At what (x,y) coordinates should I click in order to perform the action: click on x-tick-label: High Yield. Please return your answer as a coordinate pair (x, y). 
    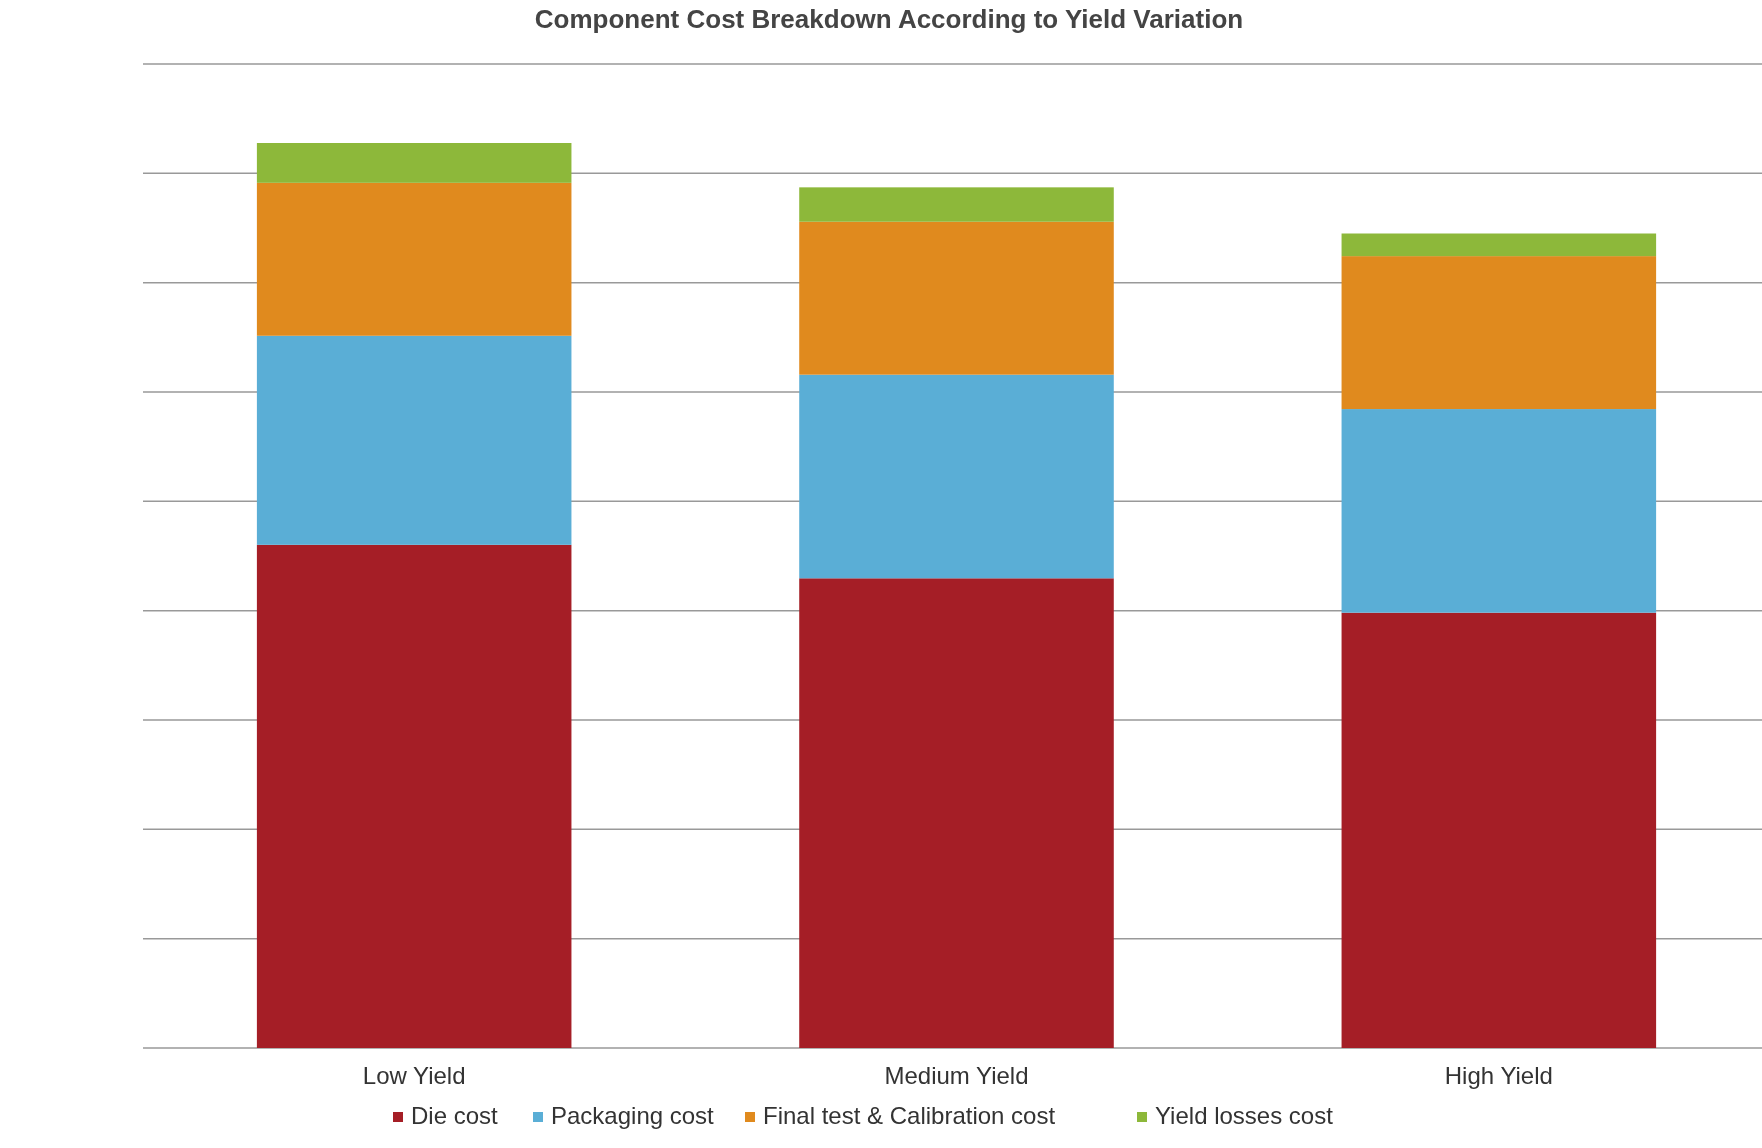
    Looking at the image, I should click on (1498, 1075).